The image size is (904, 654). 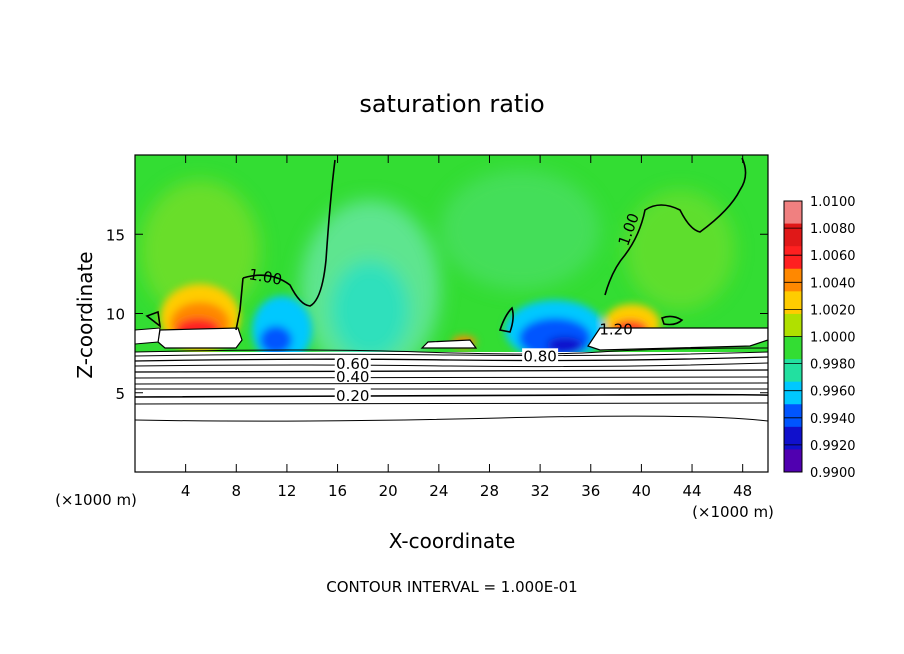 What do you see at coordinates (85, 314) in the screenshot?
I see `y-axis-label: Z-coordinate` at bounding box center [85, 314].